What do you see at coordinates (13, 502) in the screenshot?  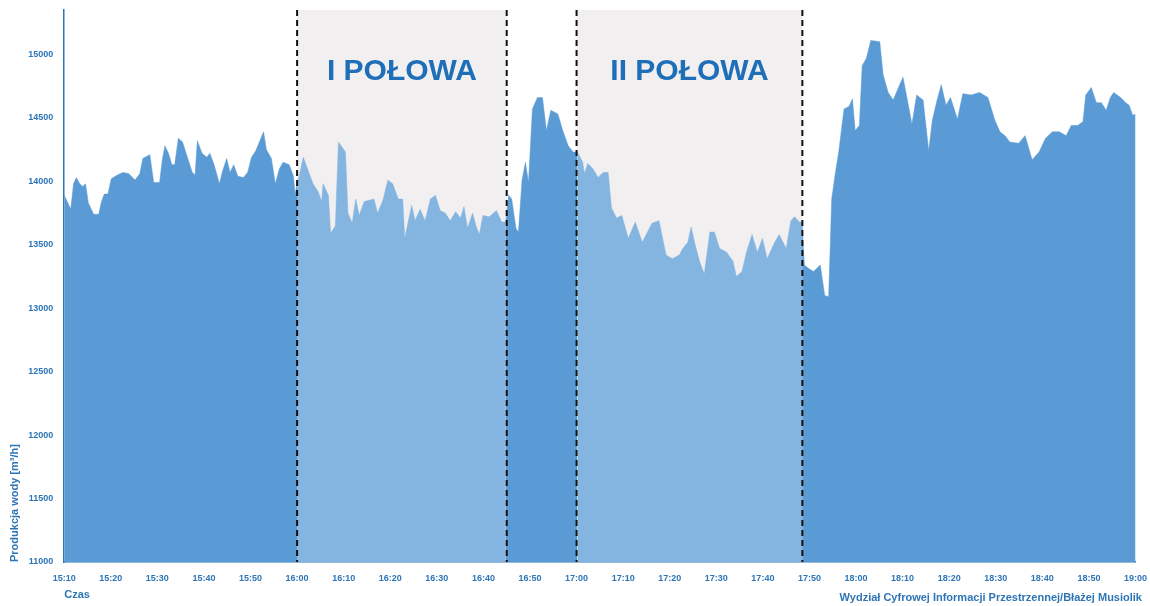 I see `y-axis-title: Produkcja wody [m³/h]` at bounding box center [13, 502].